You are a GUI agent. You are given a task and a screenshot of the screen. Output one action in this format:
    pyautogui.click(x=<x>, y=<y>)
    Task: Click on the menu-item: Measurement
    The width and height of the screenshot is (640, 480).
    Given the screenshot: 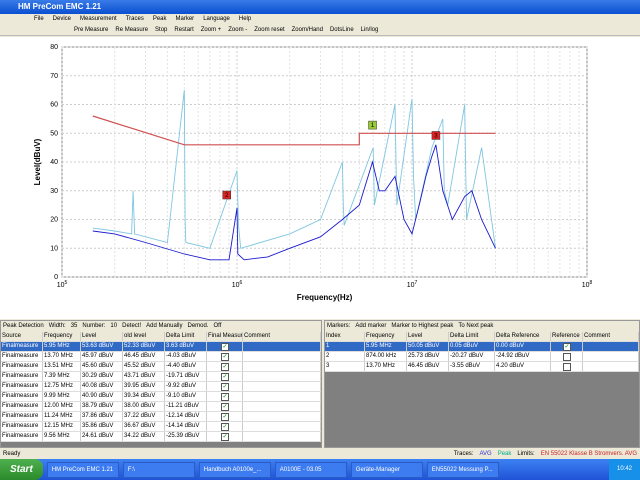 What is the action you would take?
    pyautogui.click(x=98, y=19)
    